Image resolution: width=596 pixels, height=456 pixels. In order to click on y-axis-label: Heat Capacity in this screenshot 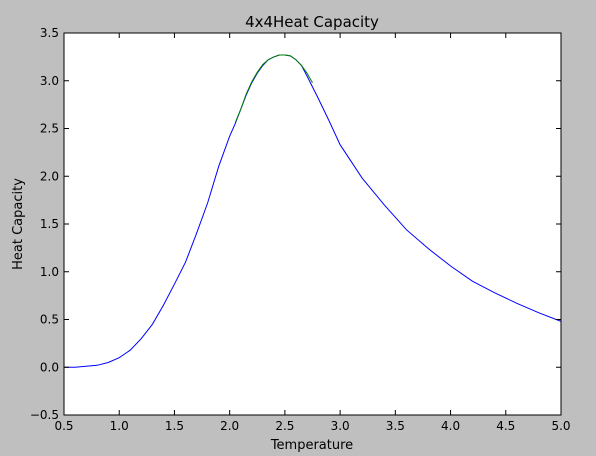, I will do `click(18, 224)`.